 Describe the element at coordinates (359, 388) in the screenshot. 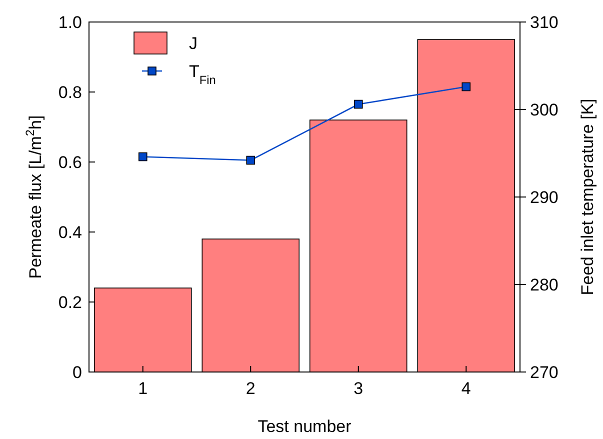

I see `x-tick-label: 3` at that location.